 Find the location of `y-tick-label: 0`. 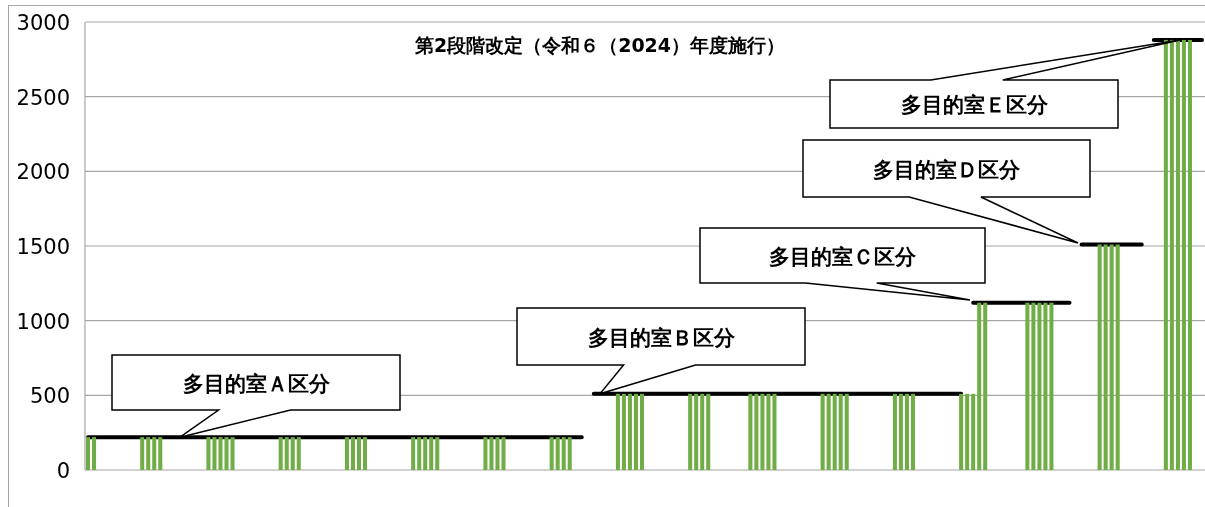

y-tick-label: 0 is located at coordinates (63, 471).